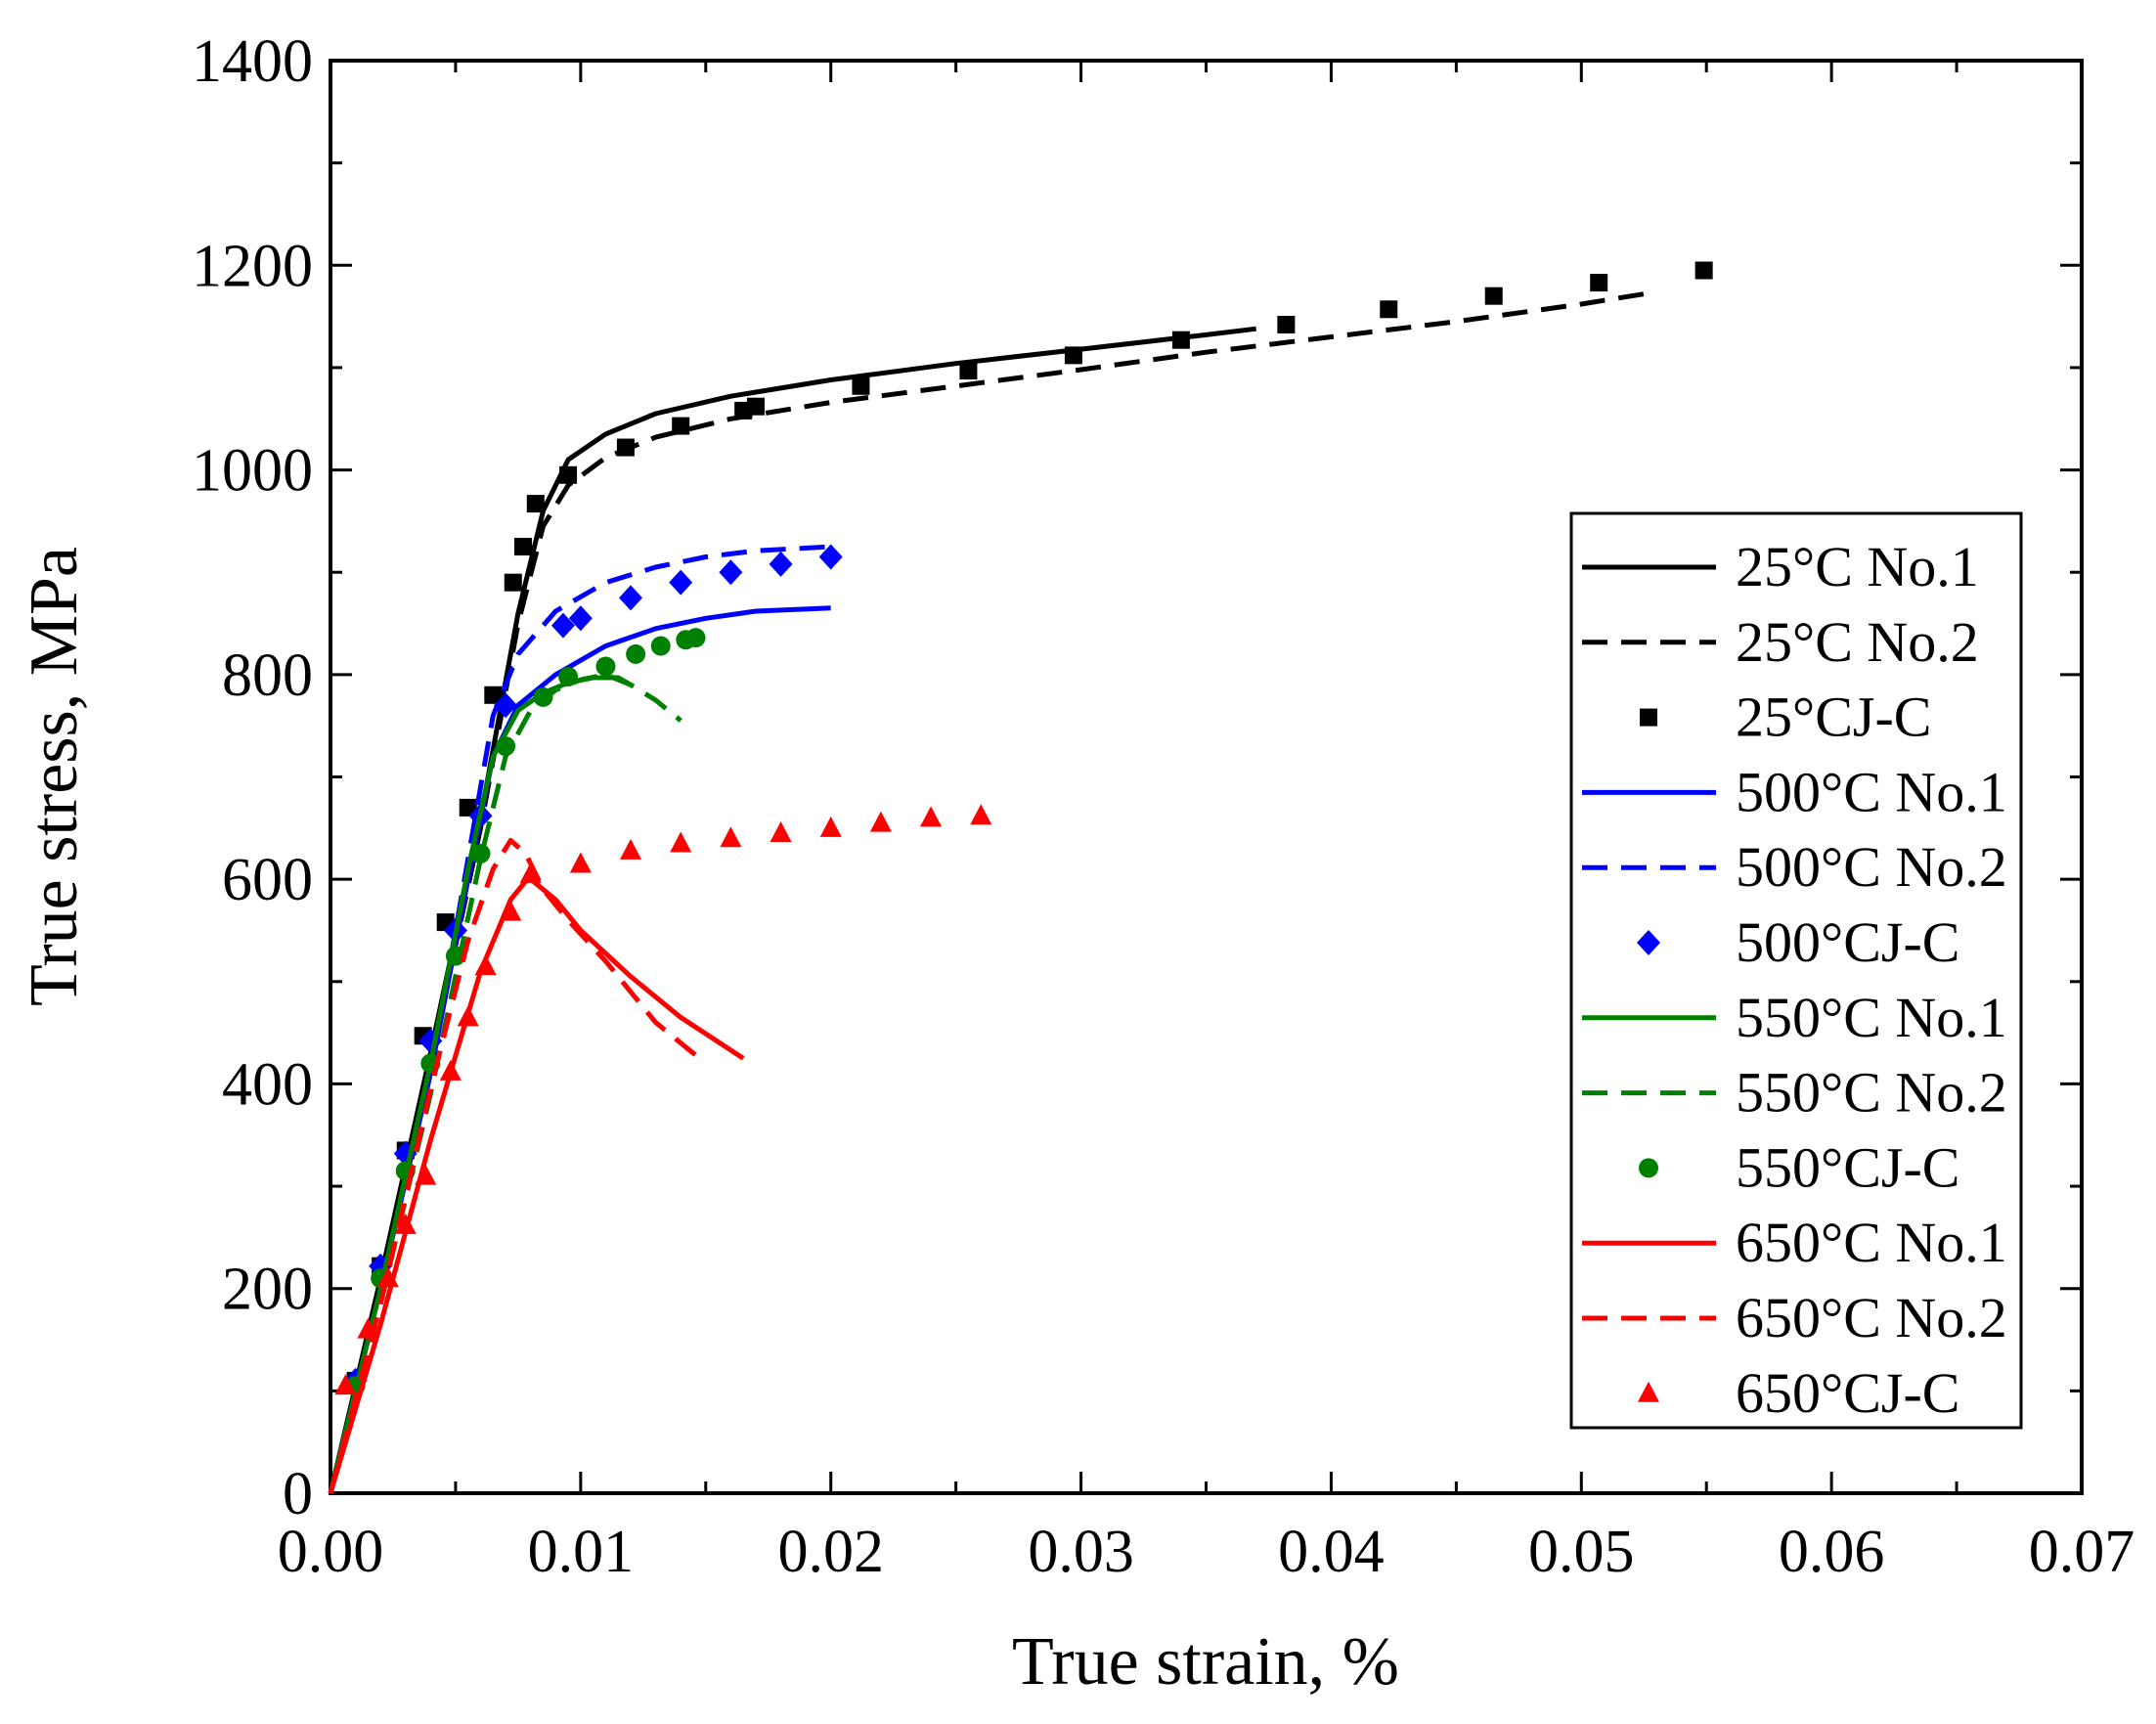 The width and height of the screenshot is (2156, 1724). Describe the element at coordinates (1794, 792) in the screenshot. I see `legend-item-500c-no-1: 500°C No.1` at that location.